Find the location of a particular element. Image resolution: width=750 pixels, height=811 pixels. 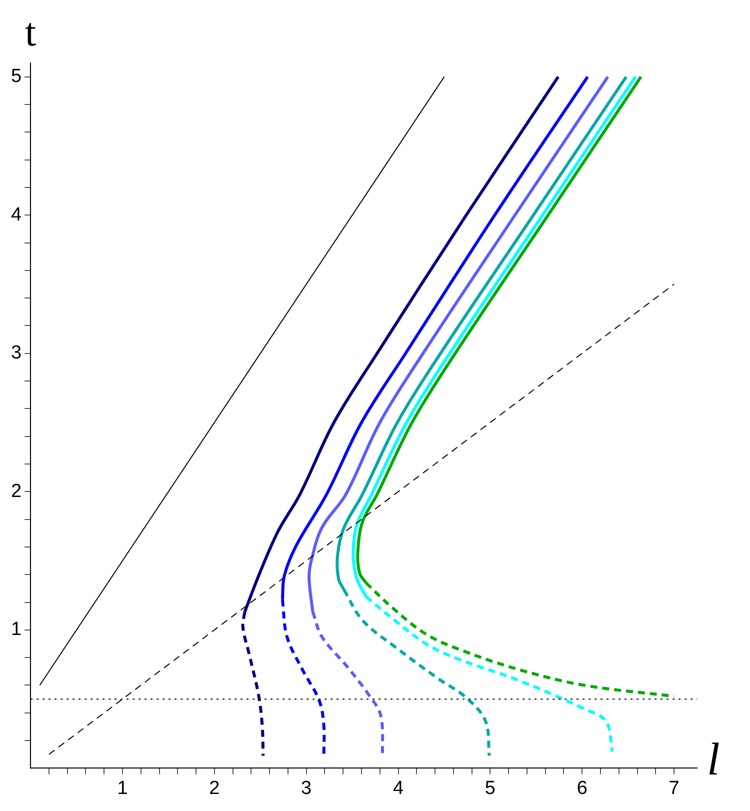

x-tick-label: 1 is located at coordinates (122, 788).